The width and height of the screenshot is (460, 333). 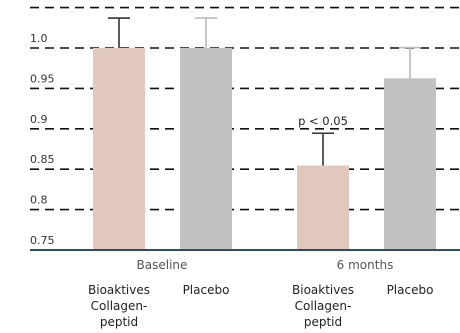 I want to click on y-tick-label: 0.8, so click(x=39, y=200).